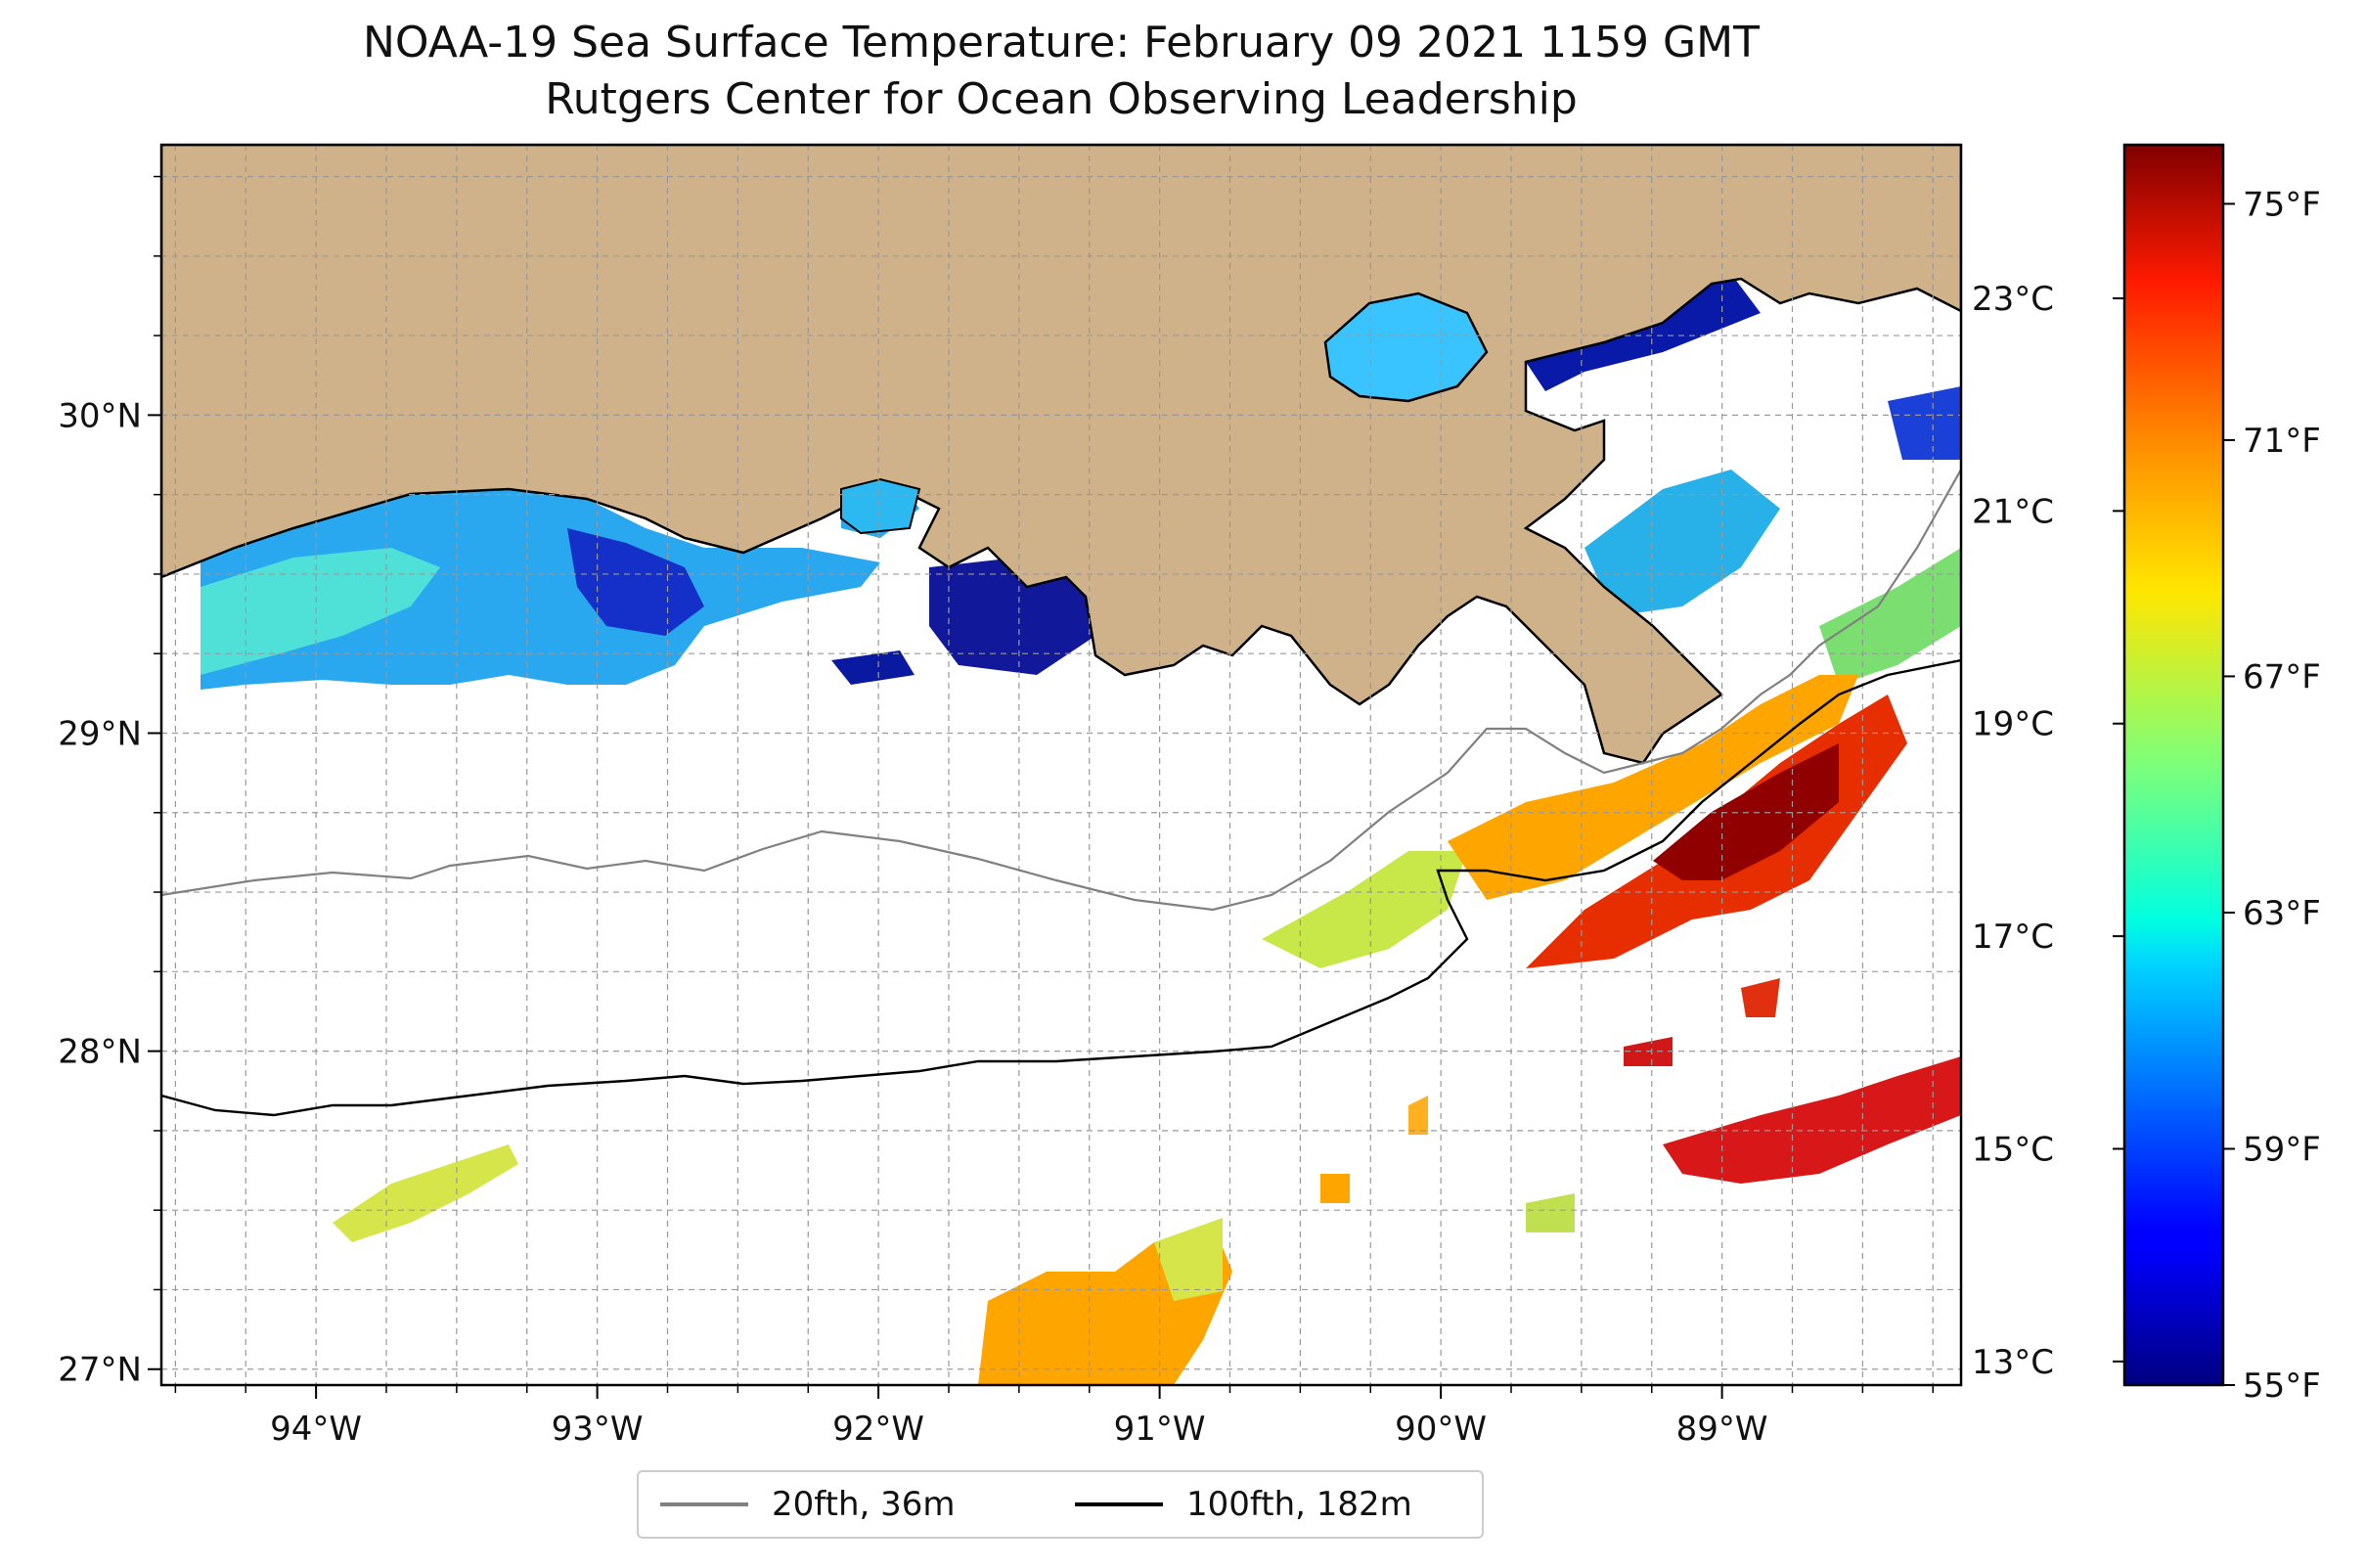 The height and width of the screenshot is (1568, 2365). I want to click on colorbar-f-label: 55°F, so click(2282, 1386).